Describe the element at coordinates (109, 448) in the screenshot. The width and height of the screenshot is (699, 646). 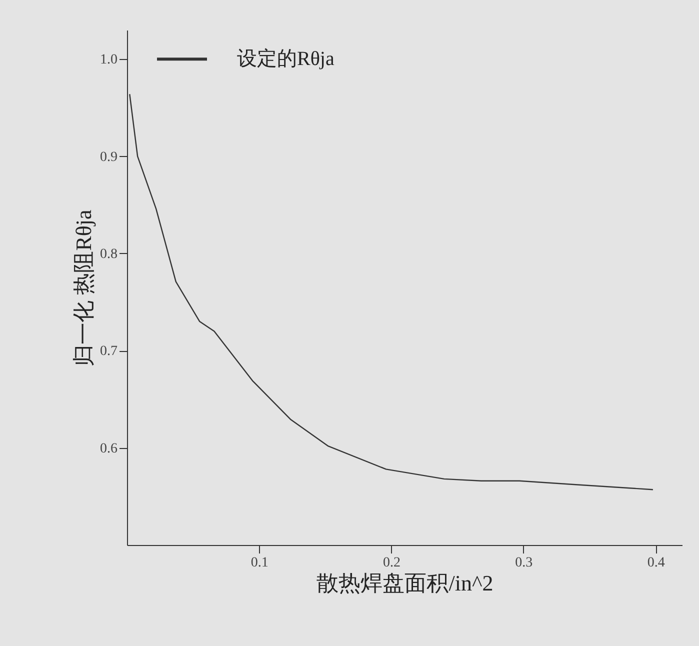
I see `y-tick-label: 0.6` at that location.